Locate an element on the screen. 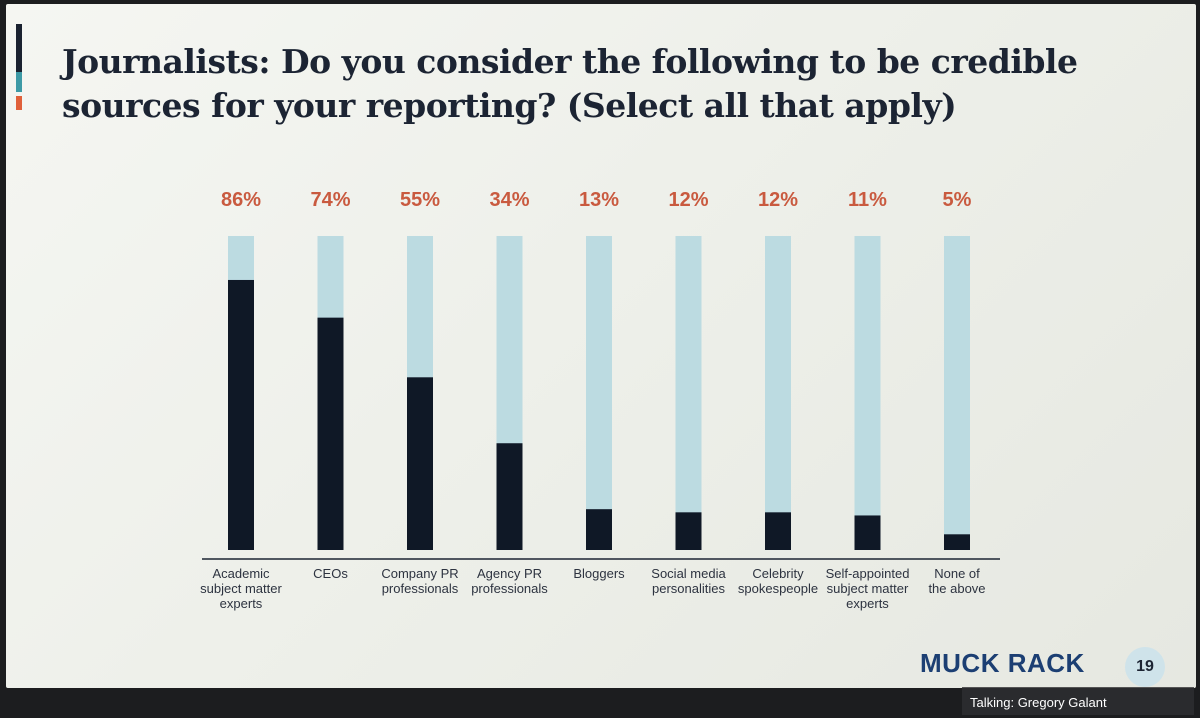 This screenshot has height=718, width=1200. bar-track-none-of-the-above is located at coordinates (957, 393).